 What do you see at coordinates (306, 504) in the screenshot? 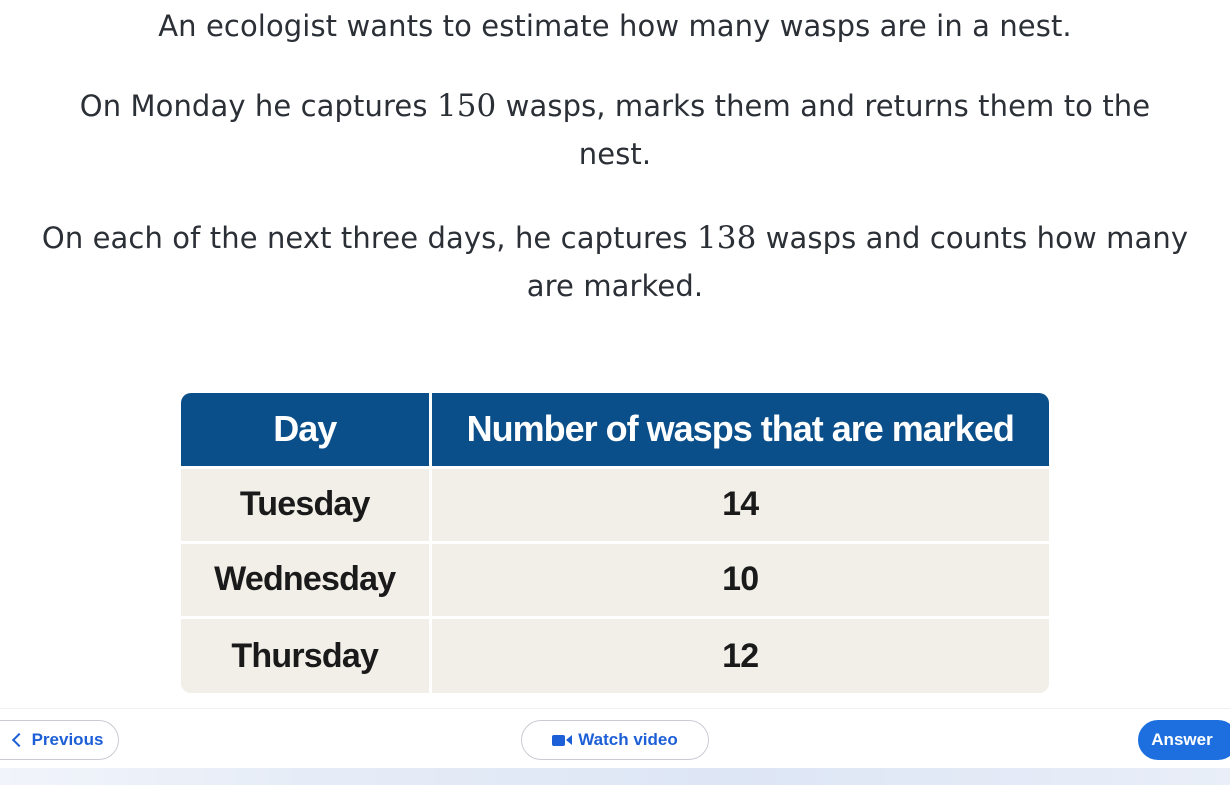
I see `cell-day: Tuesday` at bounding box center [306, 504].